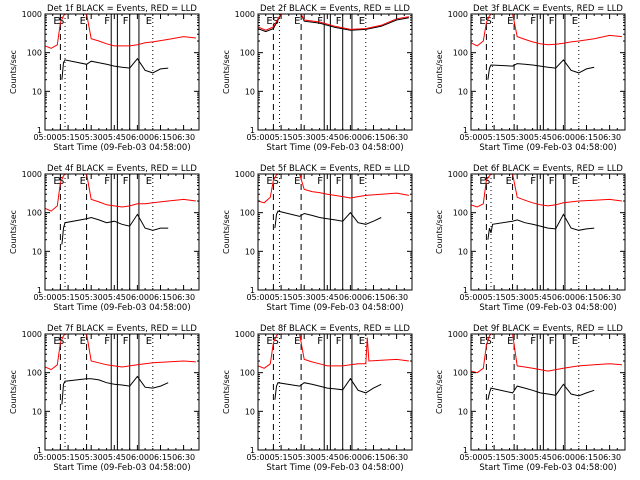 The width and height of the screenshot is (640, 480). I want to click on chart-title: Det 4f BLACK = Events, RED = LLD, so click(122, 169).